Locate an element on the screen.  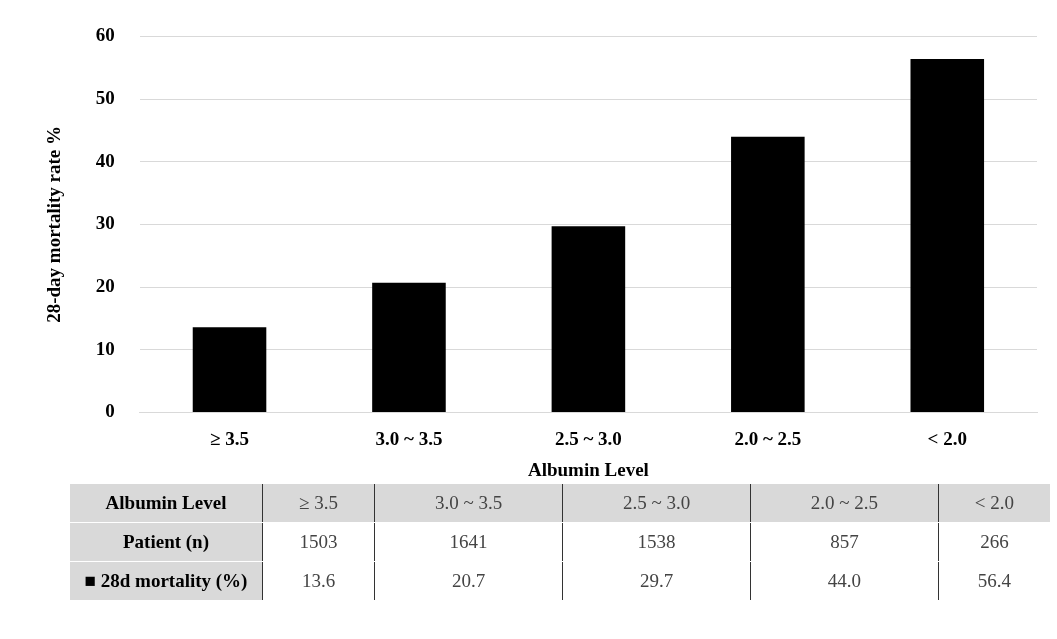
x-axis-title: Albumin Level is located at coordinates (588, 469).